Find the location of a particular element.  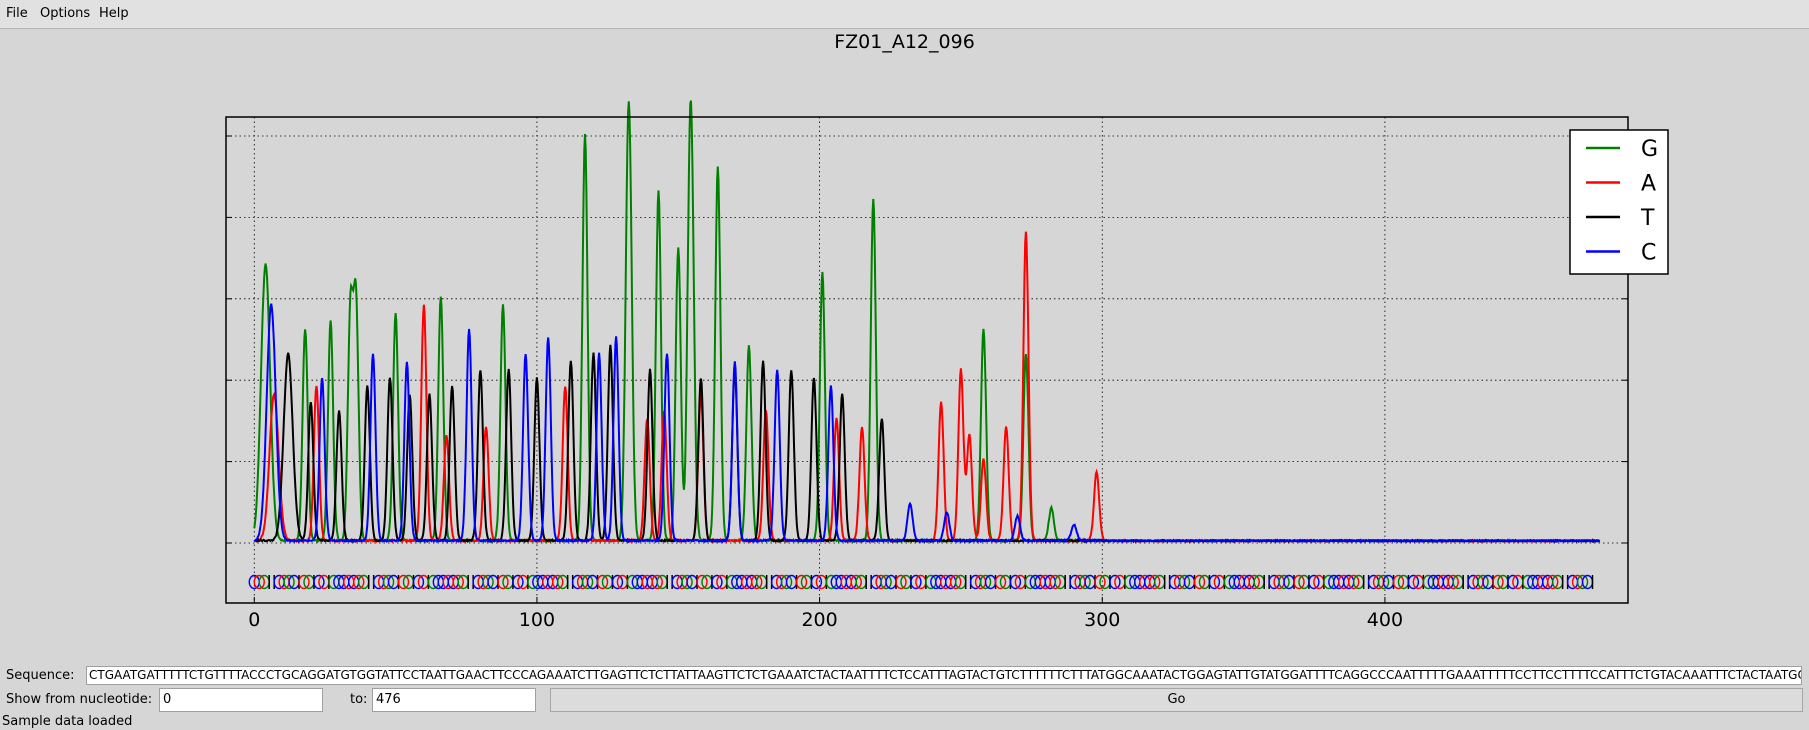

chart-title: FZ01_A12_096 is located at coordinates (904, 42).